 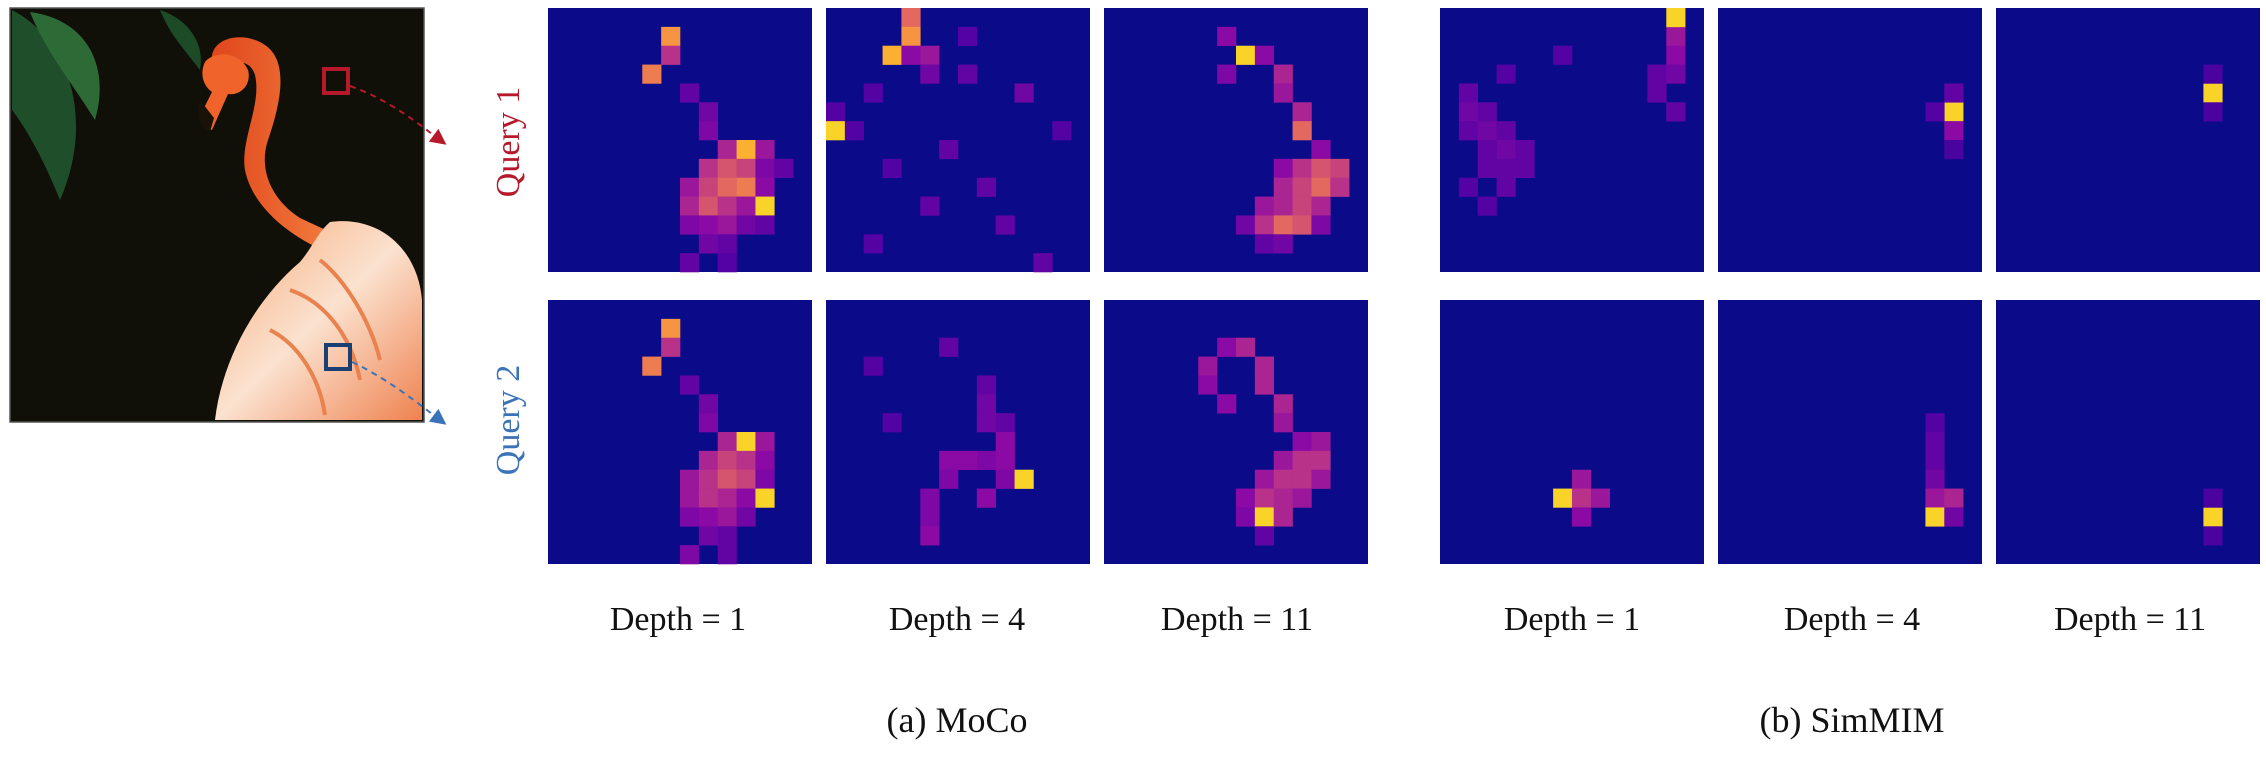 I want to click on flamingo-head, so click(x=225, y=92).